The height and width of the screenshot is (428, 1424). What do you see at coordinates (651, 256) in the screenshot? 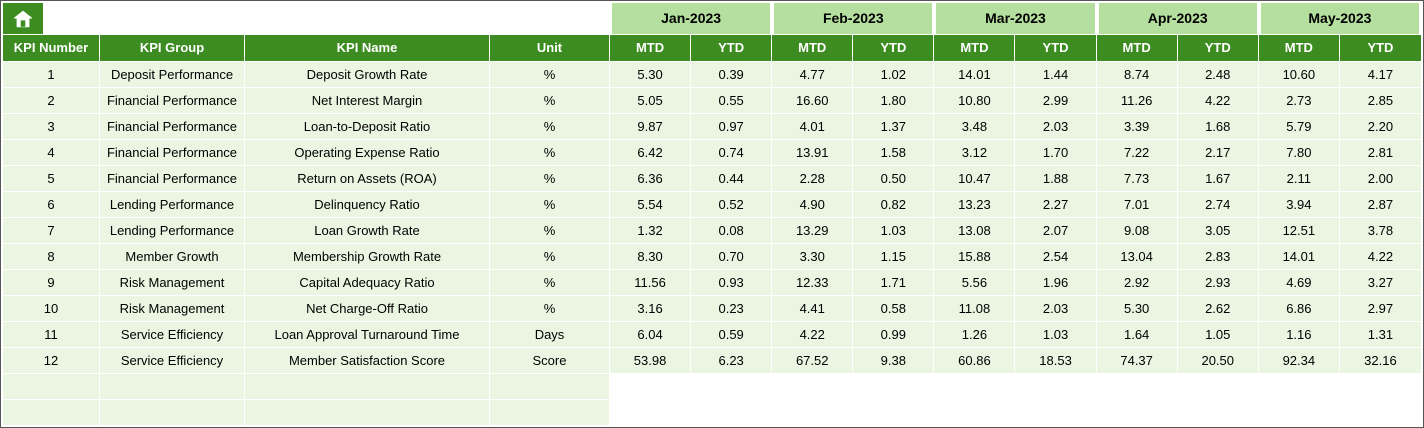
I see `value-cell: 8.30` at bounding box center [651, 256].